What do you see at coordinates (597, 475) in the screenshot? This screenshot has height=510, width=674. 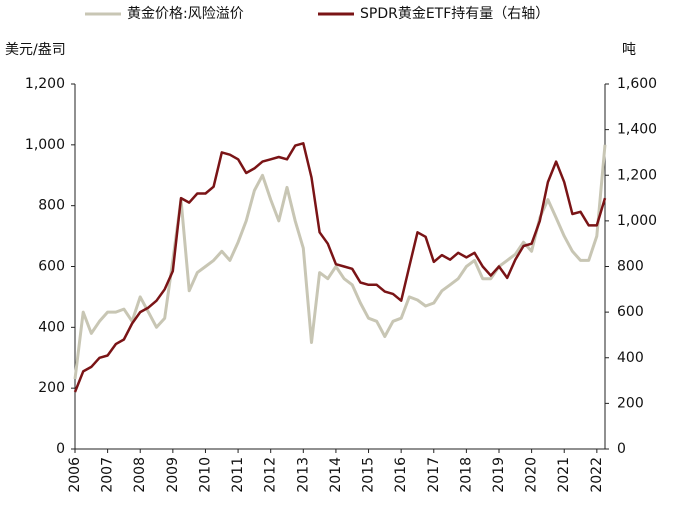 I see `x-tick-label: 2022` at bounding box center [597, 475].